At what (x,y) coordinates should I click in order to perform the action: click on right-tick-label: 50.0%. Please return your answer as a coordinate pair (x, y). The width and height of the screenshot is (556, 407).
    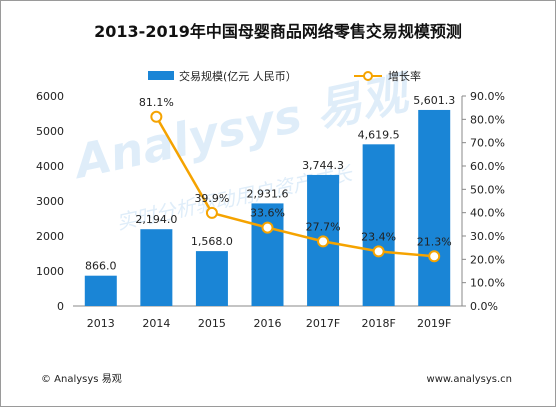
    Looking at the image, I should click on (487, 189).